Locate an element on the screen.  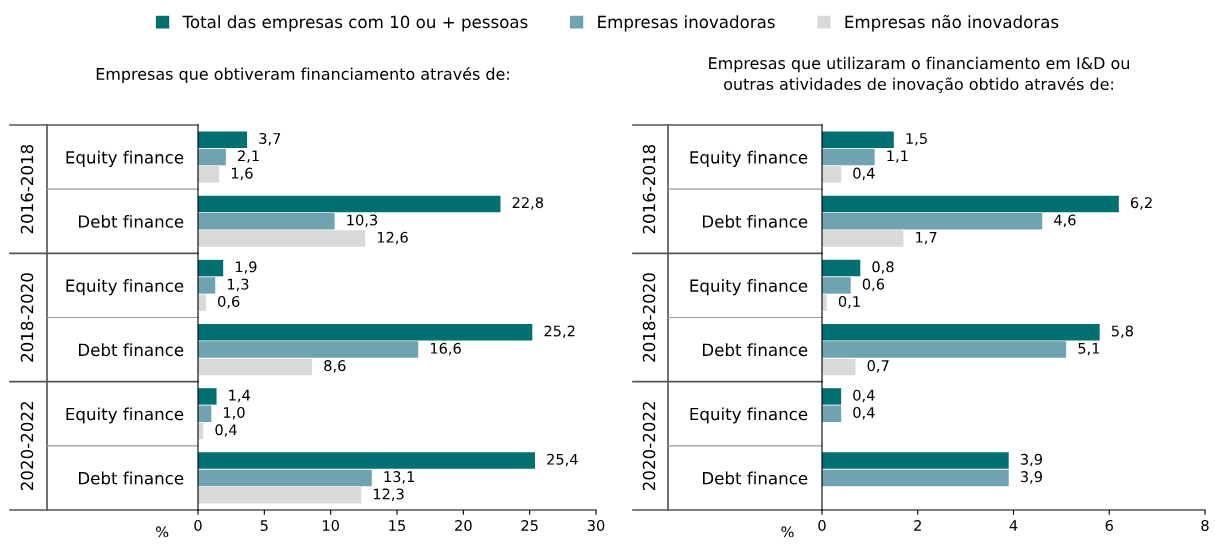
data-label: 1,0 is located at coordinates (234, 413).